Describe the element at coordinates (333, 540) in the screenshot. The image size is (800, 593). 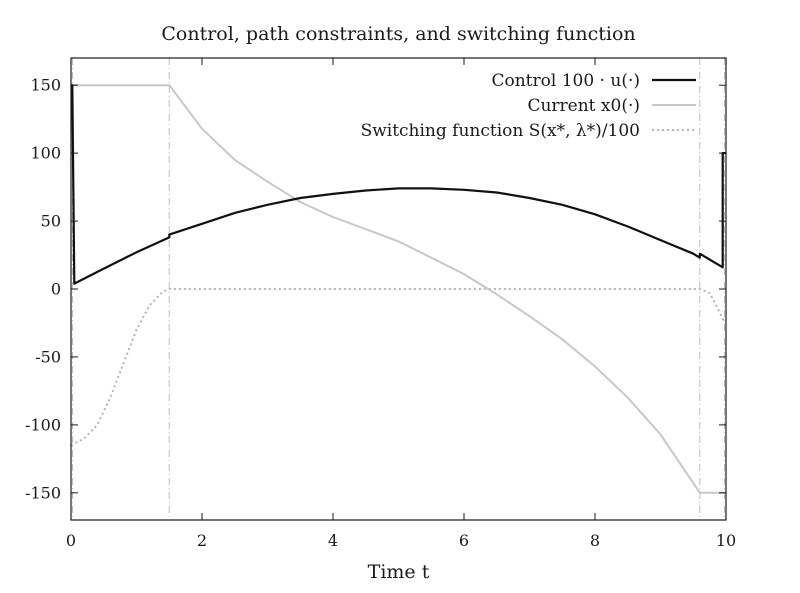
I see `x-tick-label: 4` at that location.